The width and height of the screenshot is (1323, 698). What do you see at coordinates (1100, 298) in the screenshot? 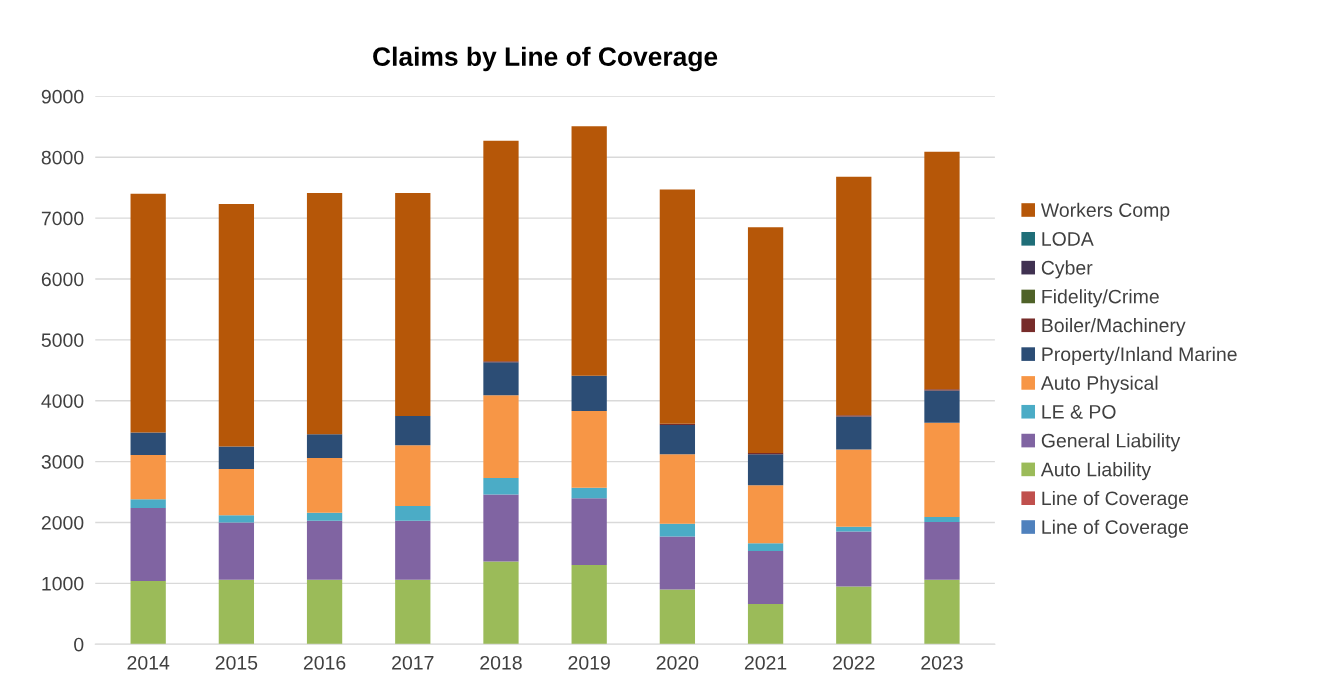
I see `legend-label: Fidelity/Crime` at bounding box center [1100, 298].